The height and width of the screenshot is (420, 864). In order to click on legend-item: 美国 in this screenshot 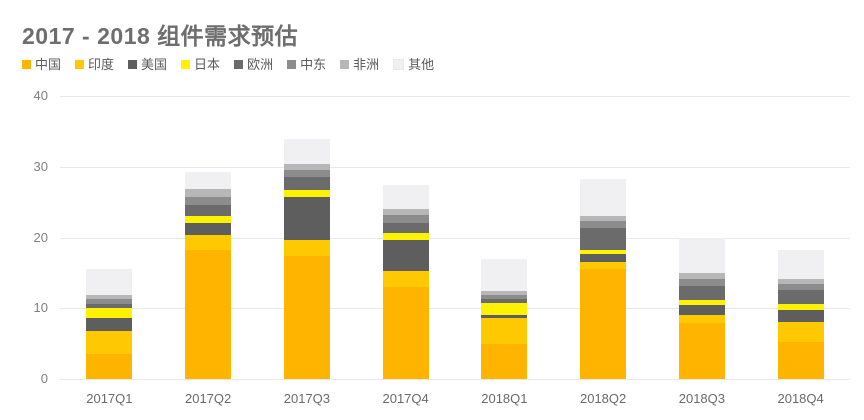, I will do `click(147, 64)`.